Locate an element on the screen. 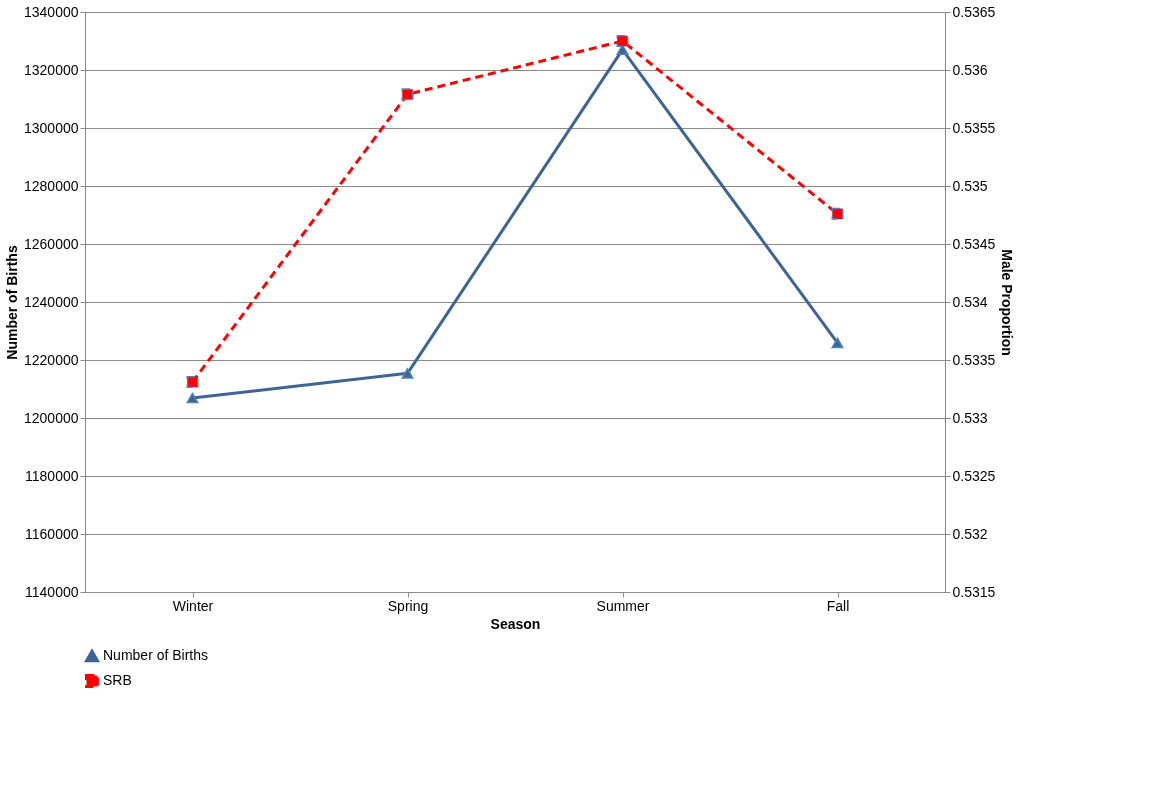  y2-tick-label: 0.5345 is located at coordinates (974, 243).